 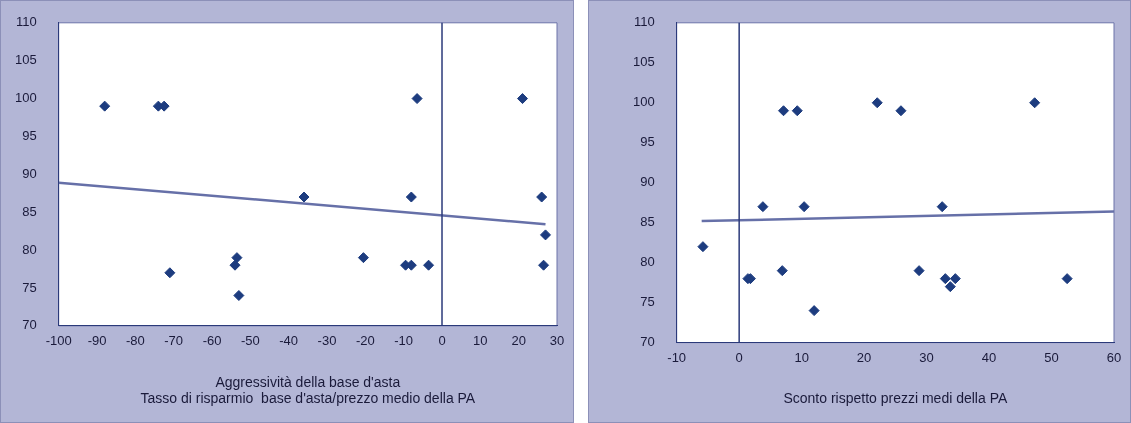 What do you see at coordinates (895, 398) in the screenshot?
I see `x-axis-title: Sconto rispetto prezzi medi della PA` at bounding box center [895, 398].